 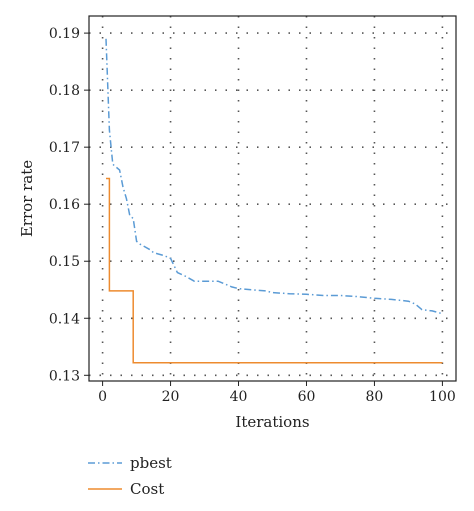 What do you see at coordinates (442, 397) in the screenshot?
I see `x-tick-label: 100` at bounding box center [442, 397].